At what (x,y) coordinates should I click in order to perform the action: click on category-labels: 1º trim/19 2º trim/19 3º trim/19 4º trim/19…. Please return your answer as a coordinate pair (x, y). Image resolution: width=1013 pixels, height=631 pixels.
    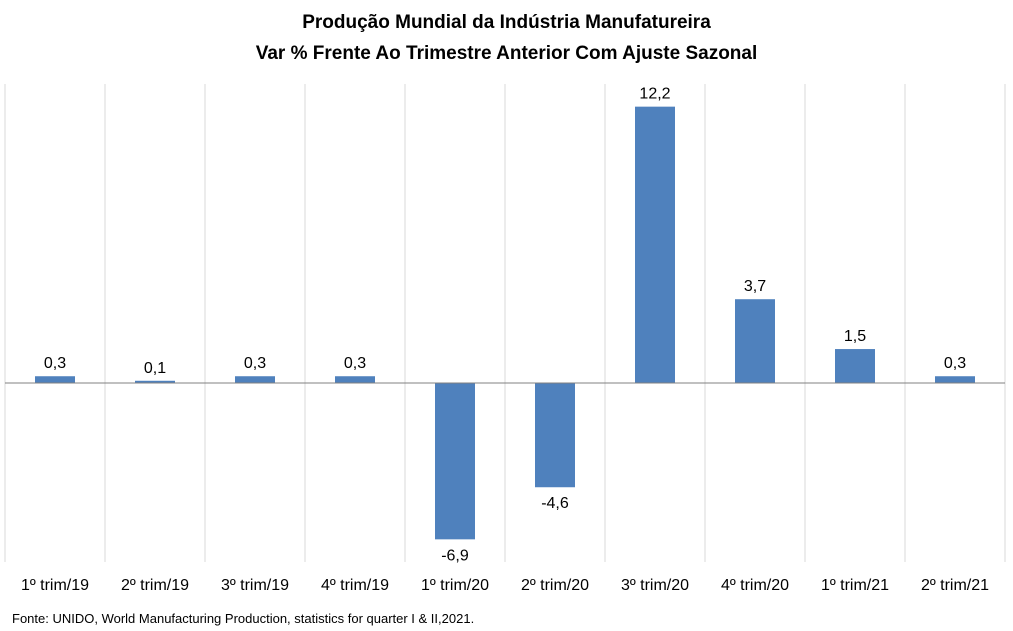
    Looking at the image, I should click on (505, 585).